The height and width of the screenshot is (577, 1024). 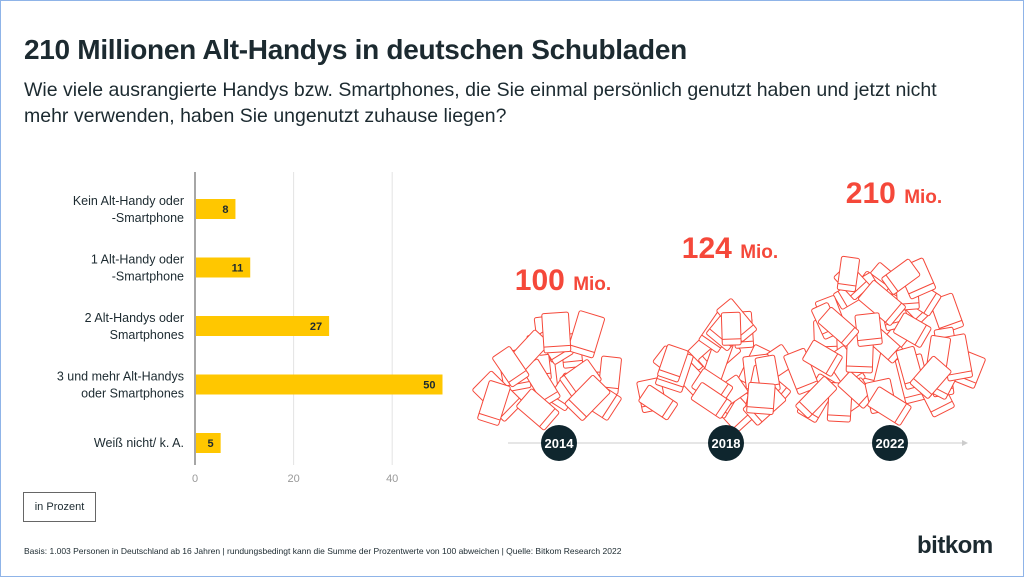 I want to click on unit-box: in Prozent, so click(x=59, y=507).